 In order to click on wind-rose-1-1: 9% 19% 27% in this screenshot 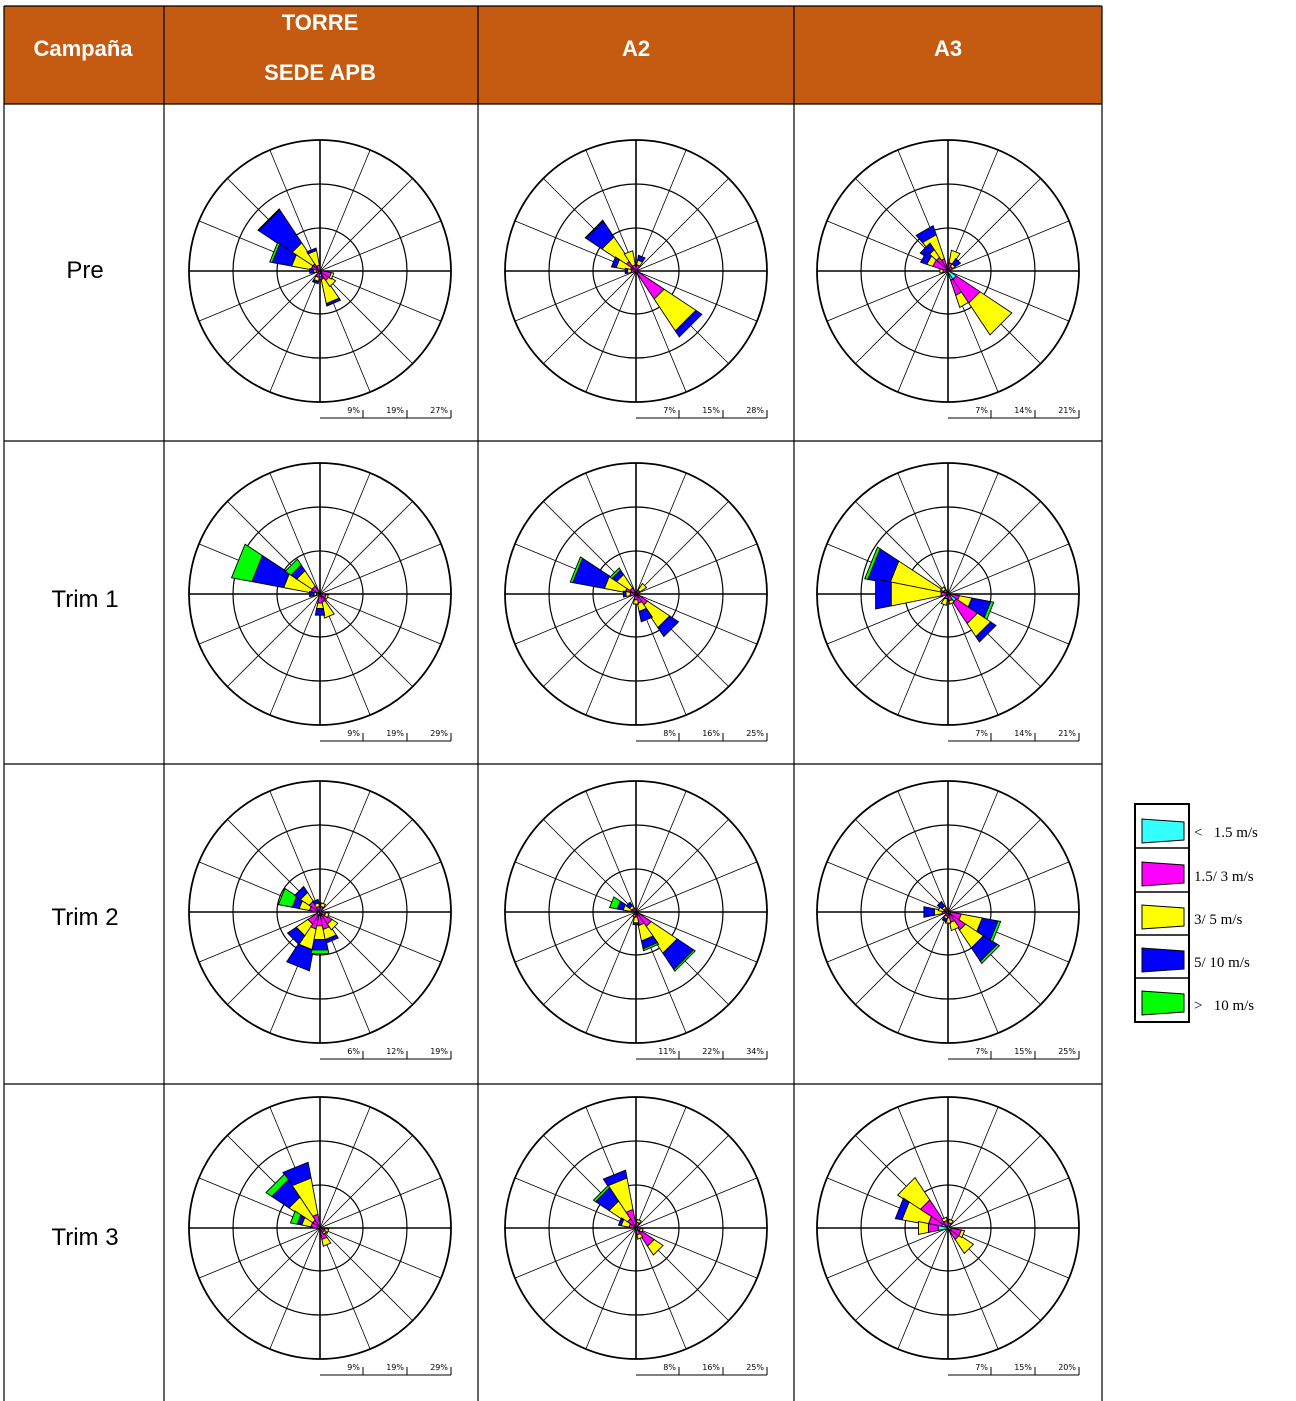, I will do `click(320, 279)`.